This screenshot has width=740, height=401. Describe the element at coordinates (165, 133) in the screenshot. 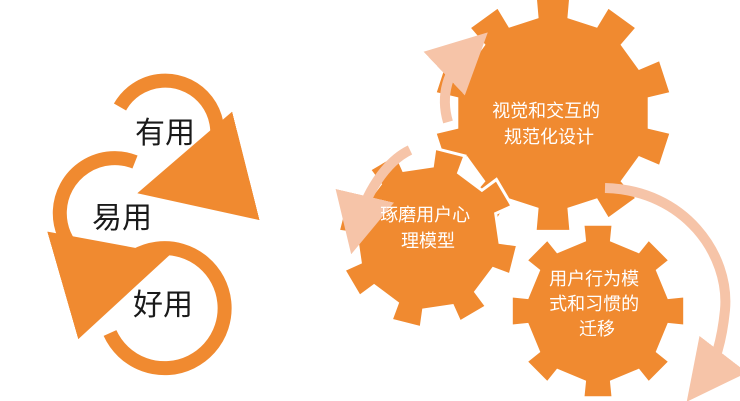

I see `ring-label-useful: 有用` at that location.